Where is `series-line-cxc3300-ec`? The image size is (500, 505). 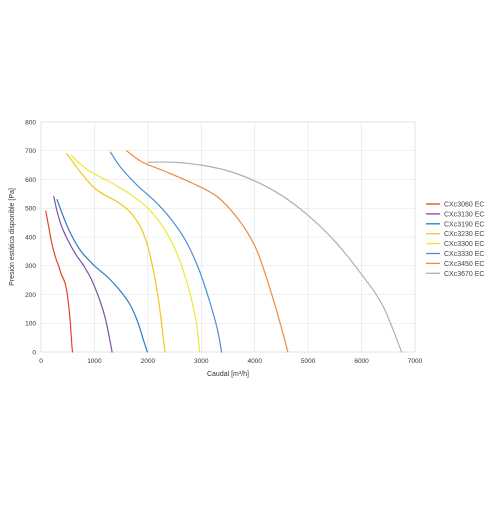 series-line-cxc3300-ec is located at coordinates (135, 253).